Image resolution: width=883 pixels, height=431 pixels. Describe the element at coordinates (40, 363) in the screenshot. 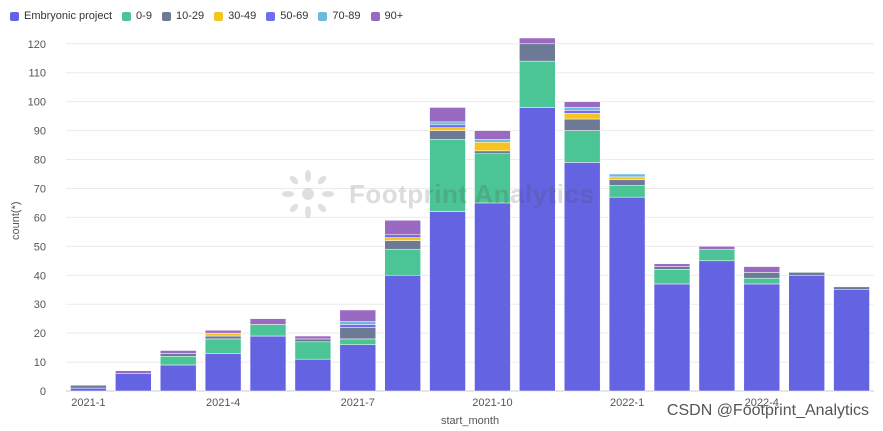

I see `y-tick-label: 10` at that location.